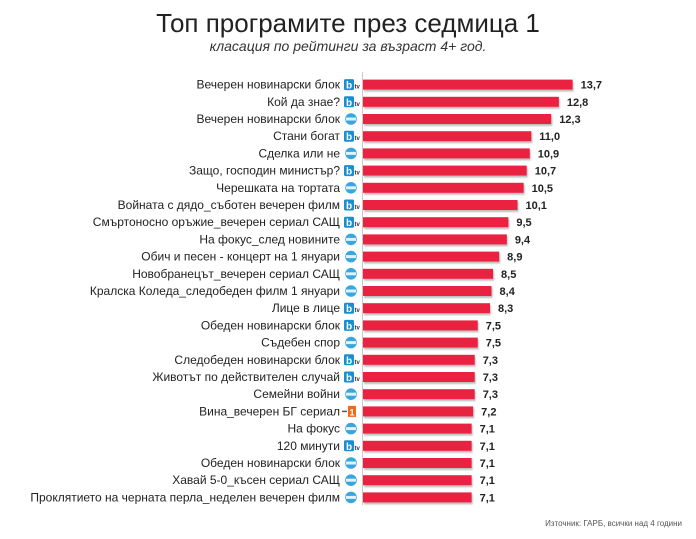  I want to click on category-label: Семейни войни, so click(296, 394).